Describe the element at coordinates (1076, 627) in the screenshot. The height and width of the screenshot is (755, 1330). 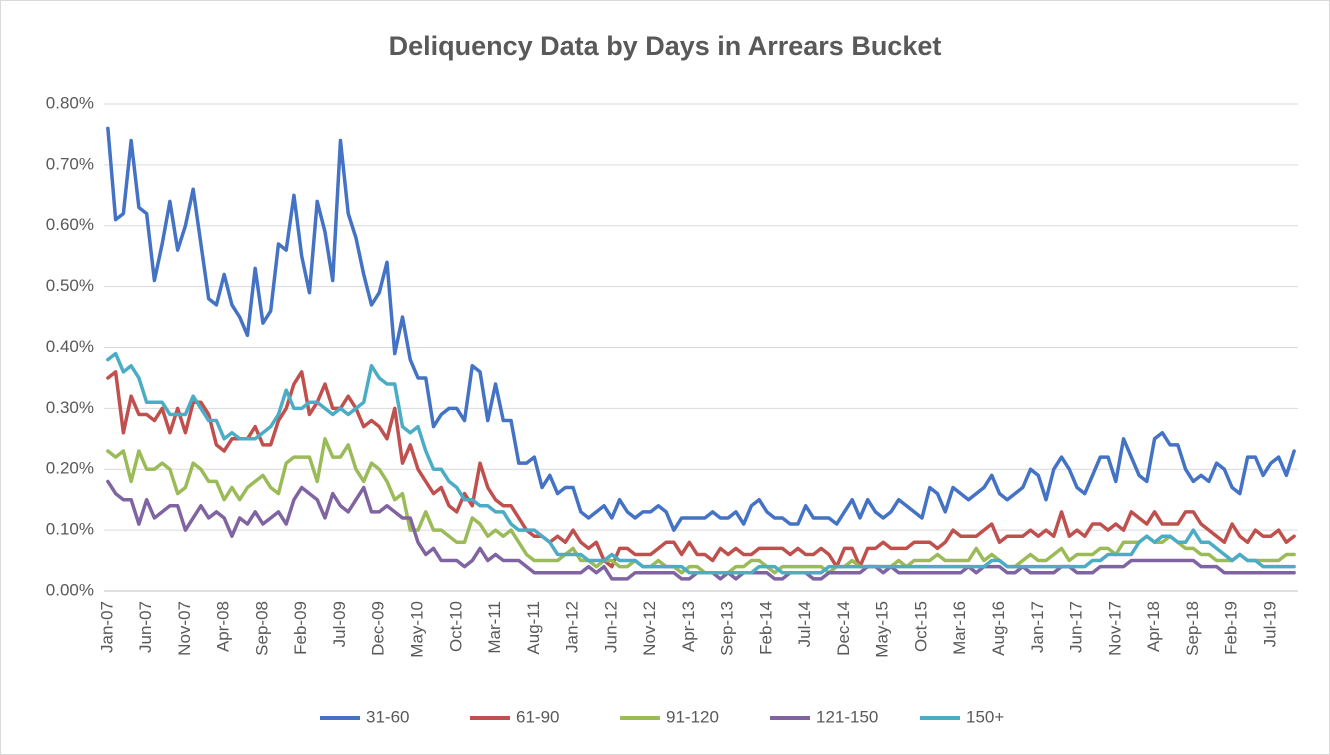
I see `x-tick-label: Jun-17` at that location.